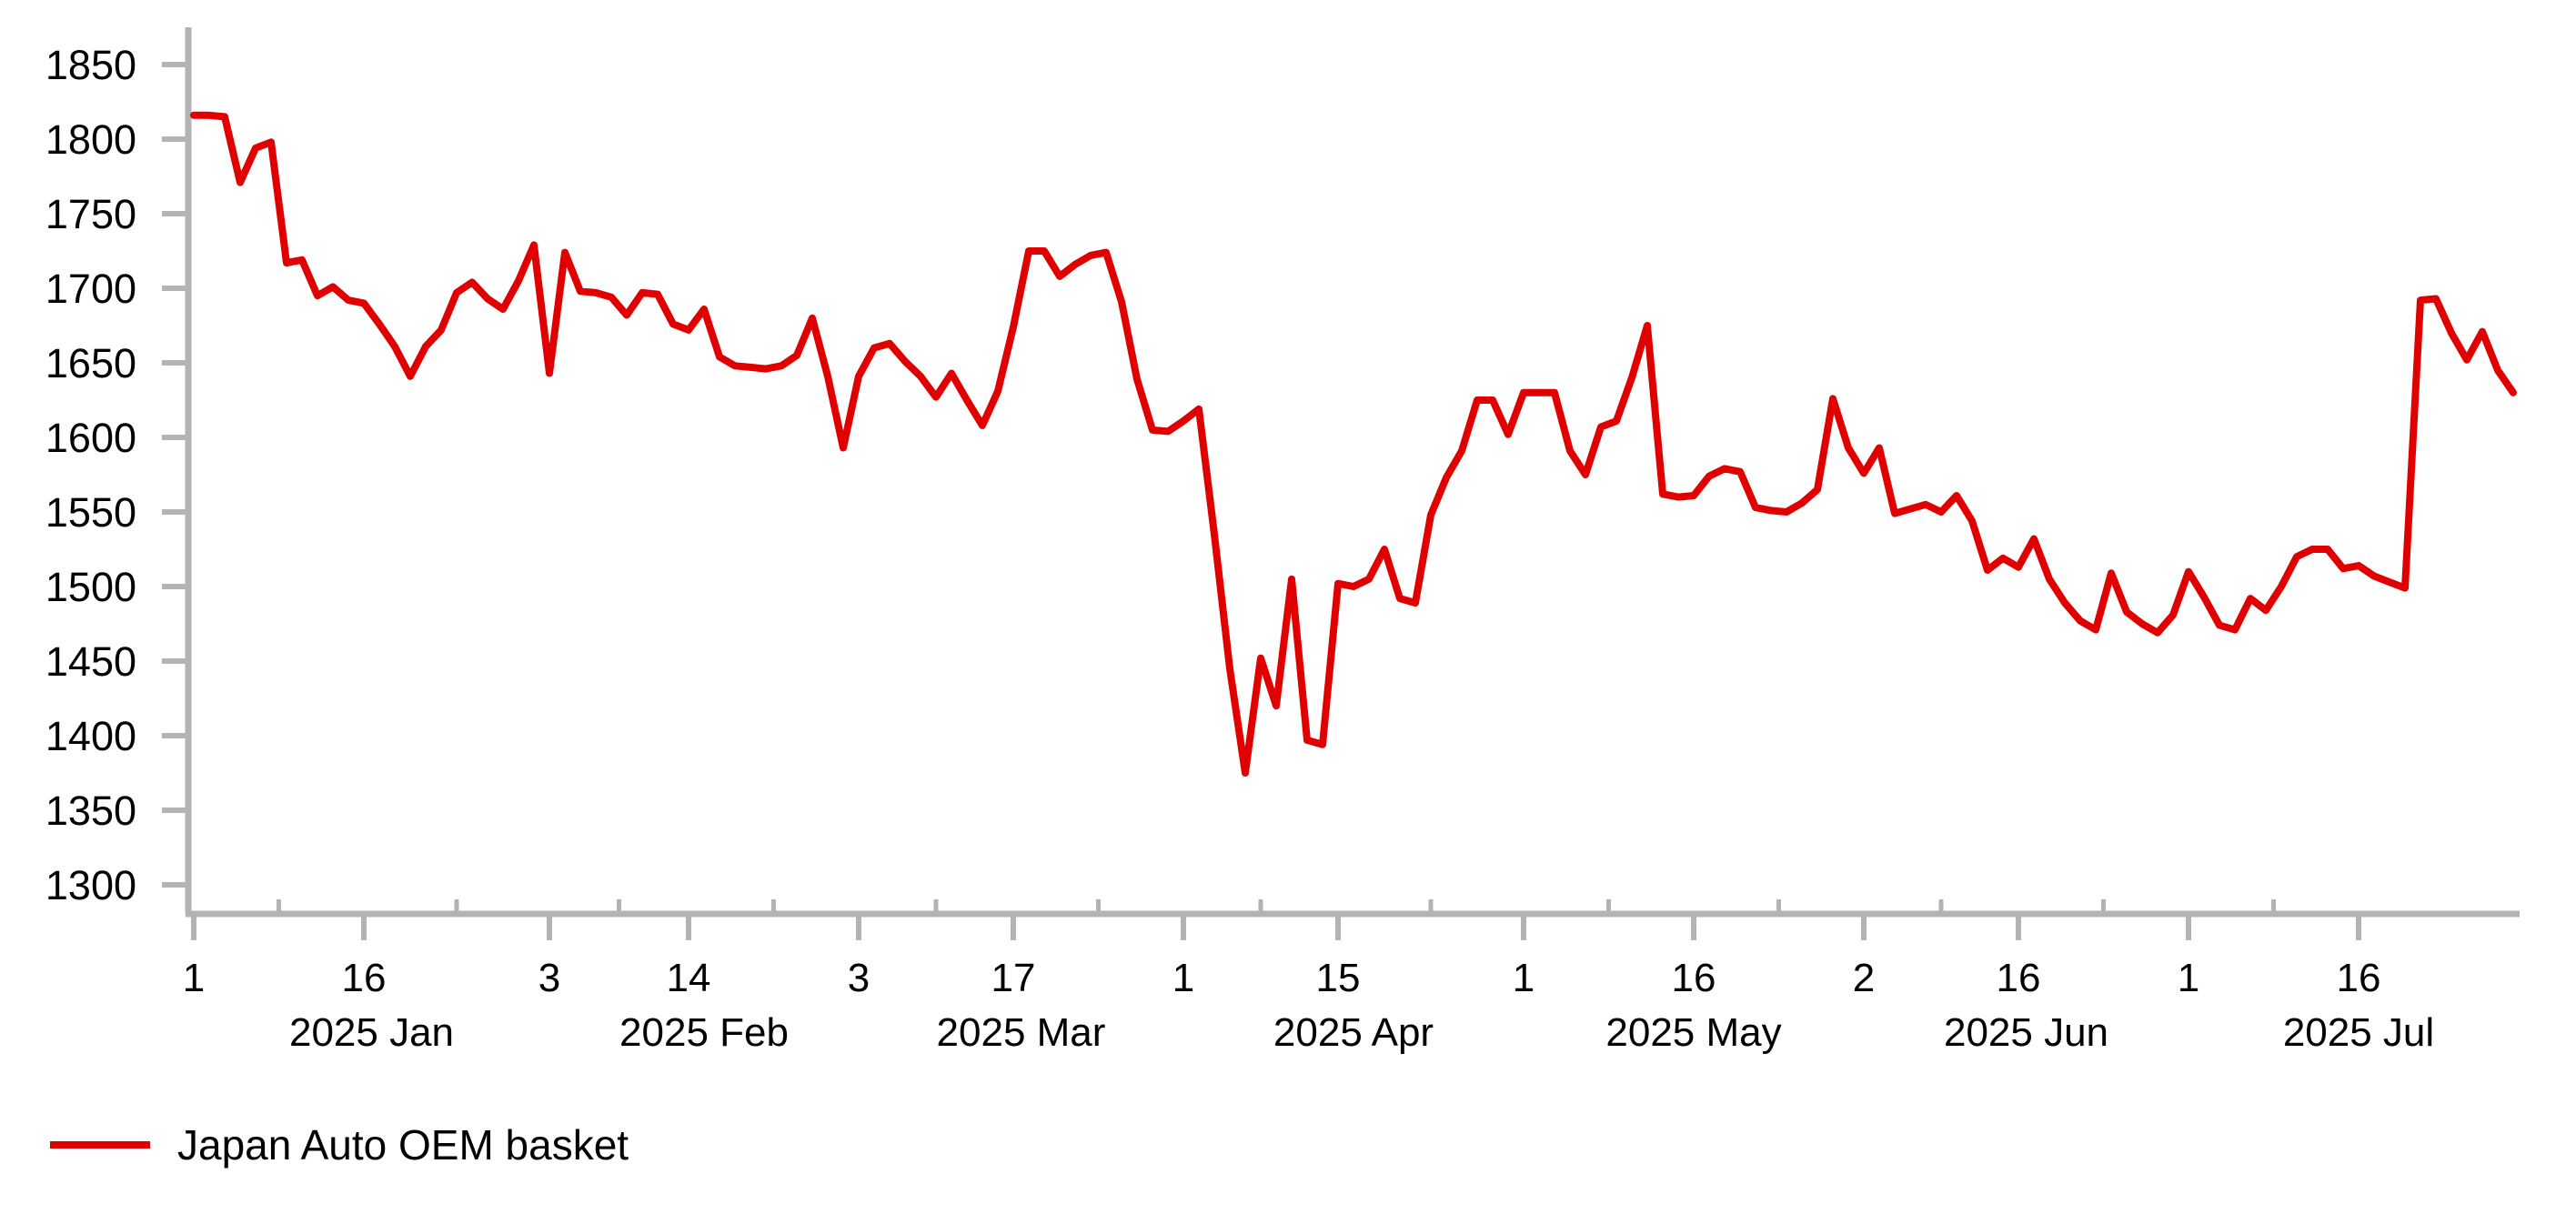 Image resolution: width=2576 pixels, height=1224 pixels. Describe the element at coordinates (90, 885) in the screenshot. I see `y-axis-tick-label: 1300` at that location.